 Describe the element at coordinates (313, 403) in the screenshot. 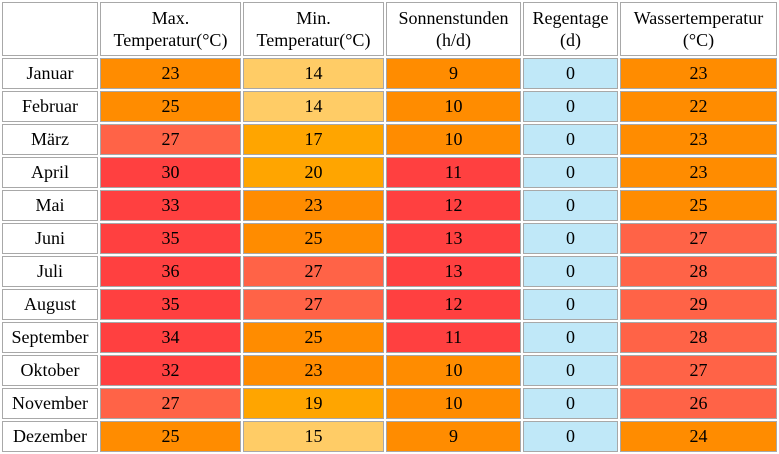

I see `min-temperature-cell: 19` at that location.